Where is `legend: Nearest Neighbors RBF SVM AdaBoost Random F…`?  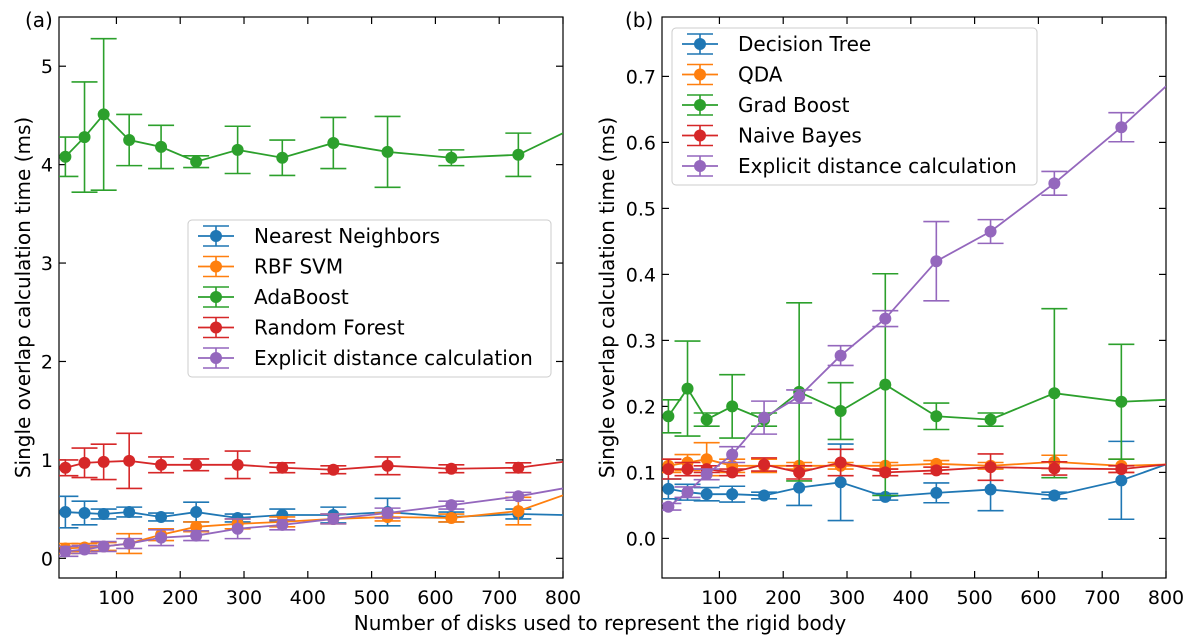
legend: Nearest Neighbors RBF SVM AdaBoost Random F… is located at coordinates (369, 298).